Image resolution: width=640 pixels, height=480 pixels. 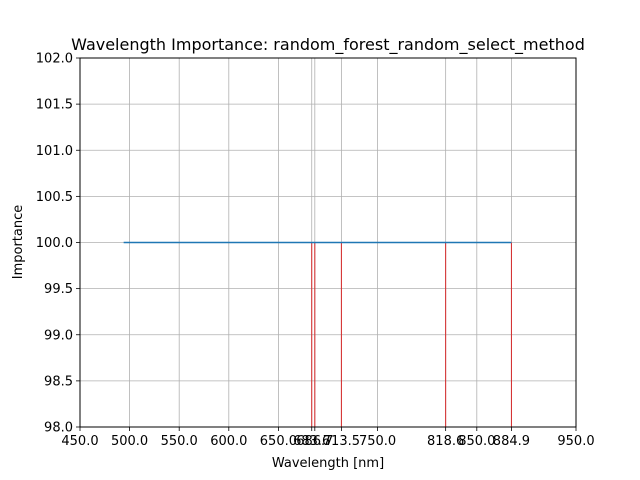 I want to click on x-tick-label: 450.0, so click(x=79, y=441).